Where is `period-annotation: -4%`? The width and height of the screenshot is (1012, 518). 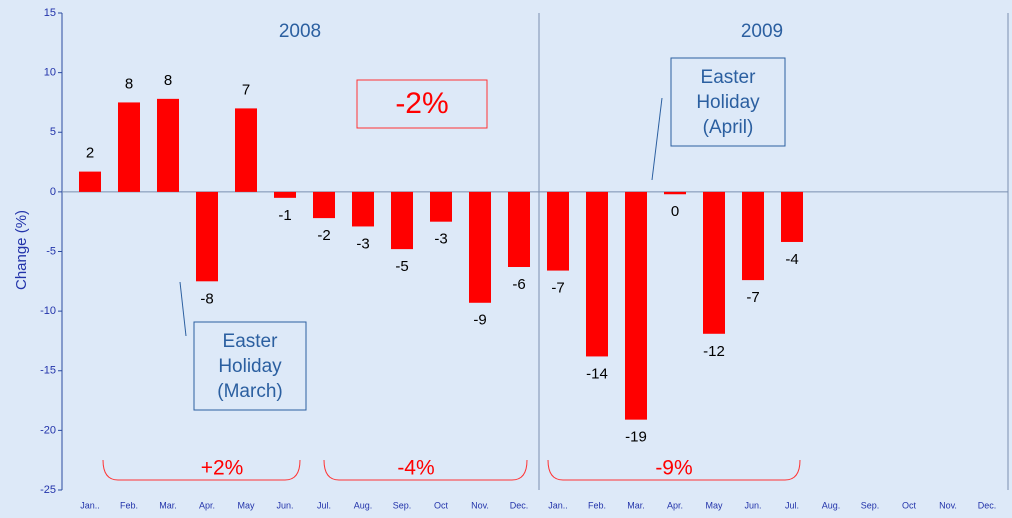
period-annotation: -4% is located at coordinates (415, 468).